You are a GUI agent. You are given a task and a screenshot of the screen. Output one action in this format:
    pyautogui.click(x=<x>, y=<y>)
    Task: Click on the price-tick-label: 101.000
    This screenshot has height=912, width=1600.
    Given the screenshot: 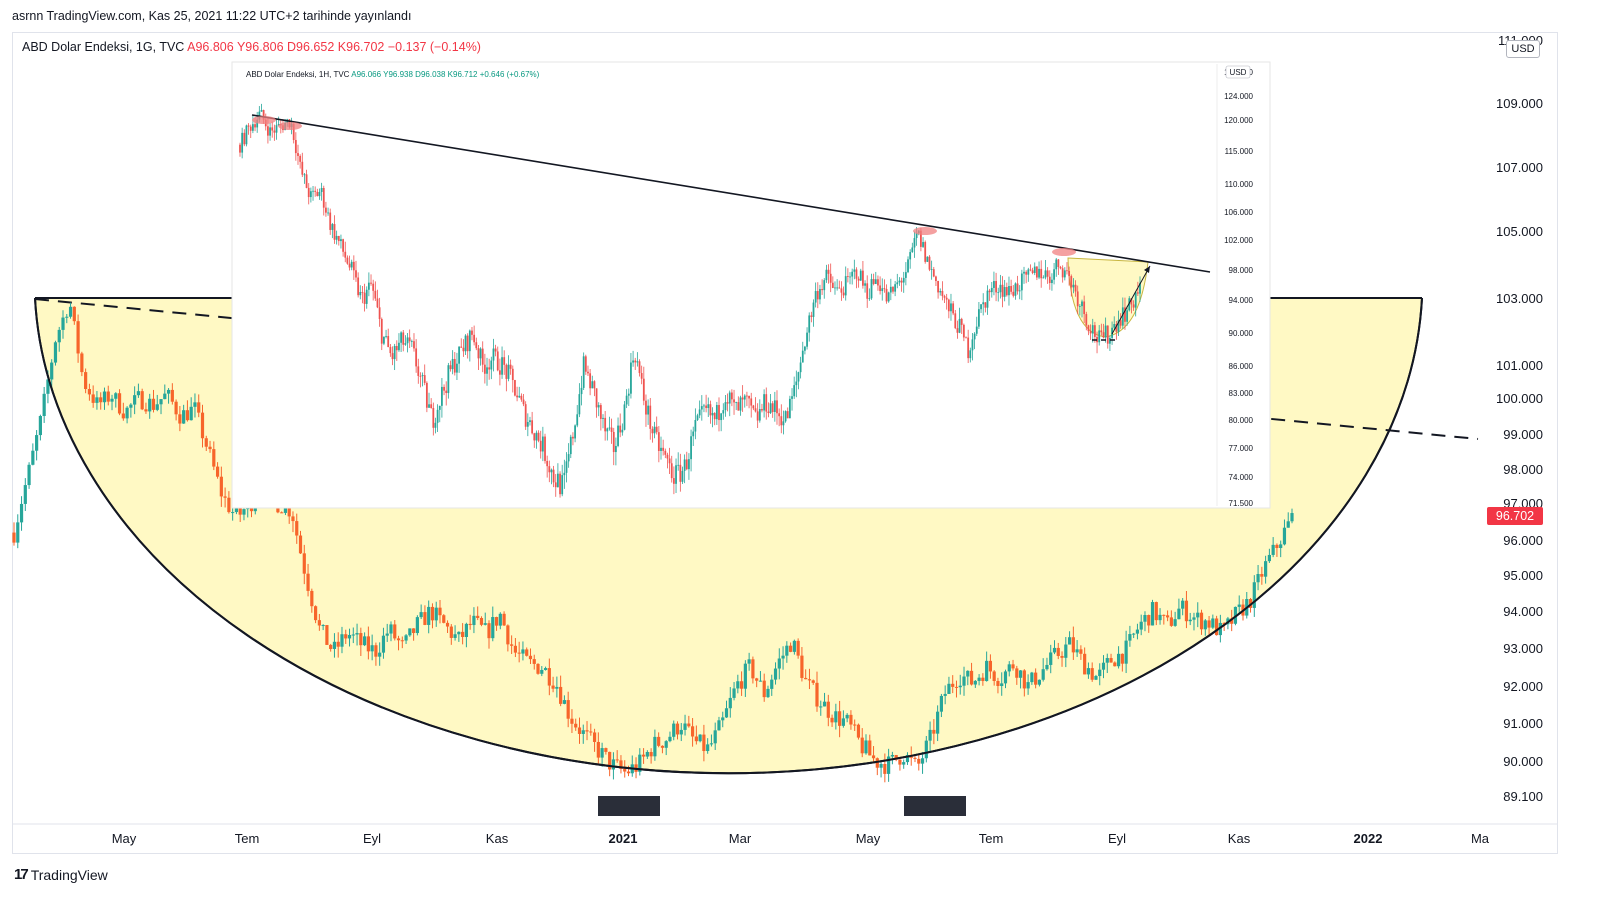 What is the action you would take?
    pyautogui.click(x=1519, y=365)
    